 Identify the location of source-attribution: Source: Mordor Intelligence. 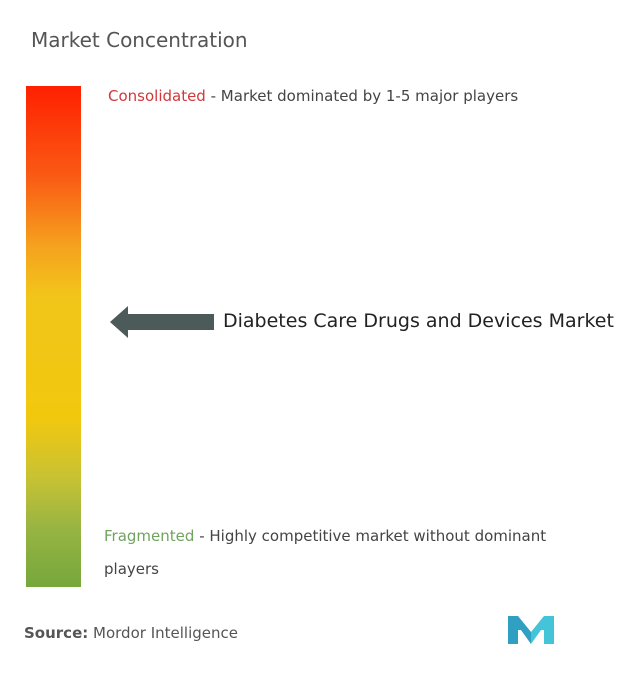
(131, 633).